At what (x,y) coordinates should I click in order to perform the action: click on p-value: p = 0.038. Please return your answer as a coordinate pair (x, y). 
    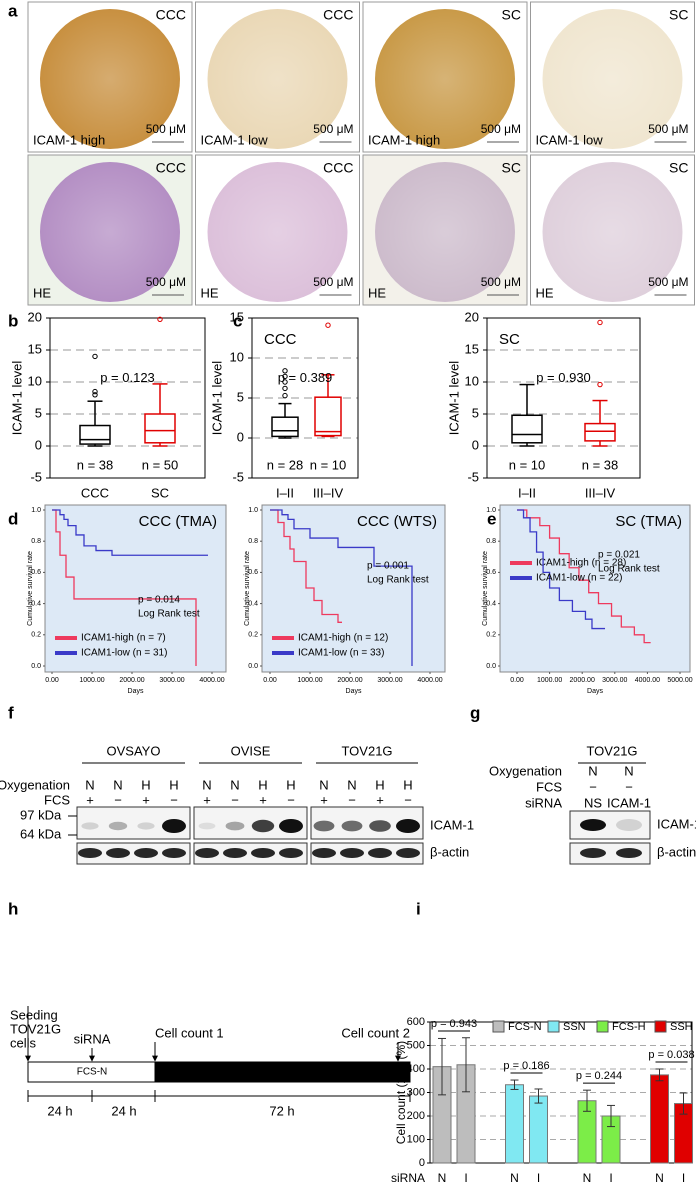
    Looking at the image, I should click on (671, 1055).